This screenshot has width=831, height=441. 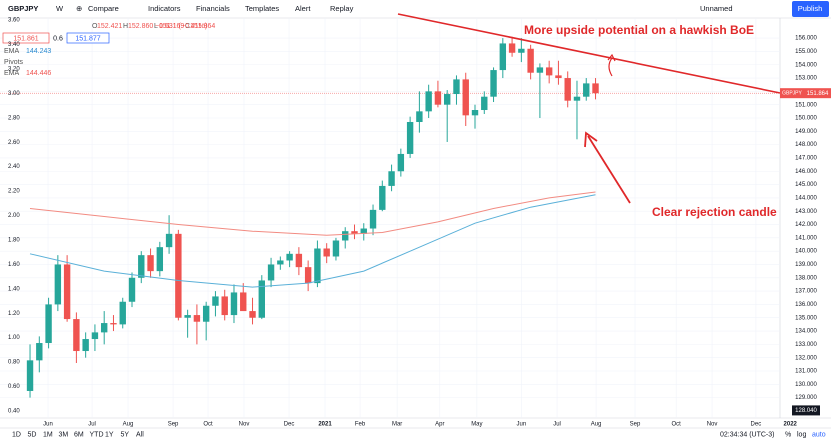 What do you see at coordinates (801, 434) in the screenshot?
I see `scale-option: log` at bounding box center [801, 434].